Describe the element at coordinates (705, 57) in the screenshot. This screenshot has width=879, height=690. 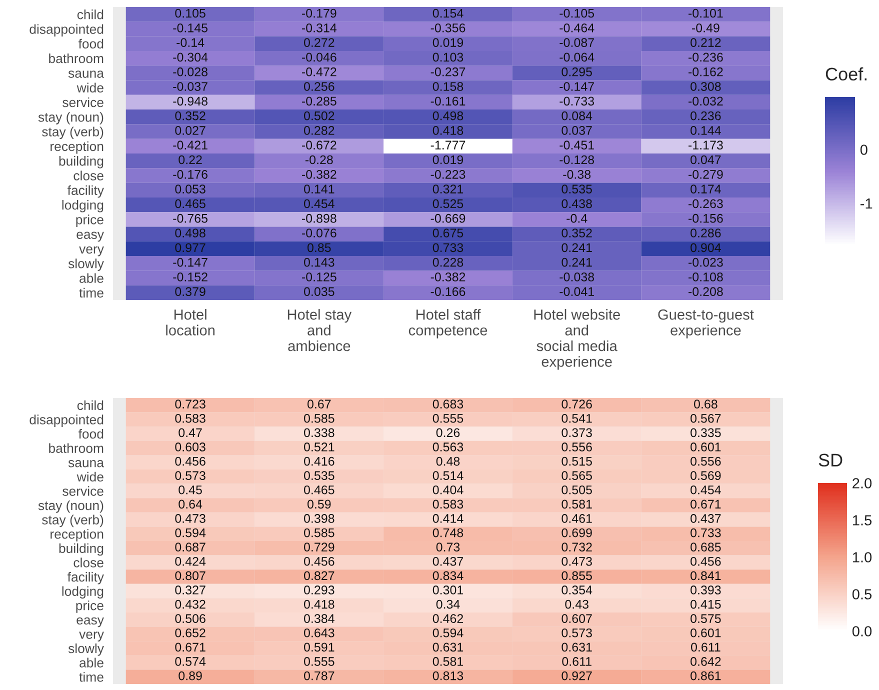
I see `data-label: -0.236` at that location.